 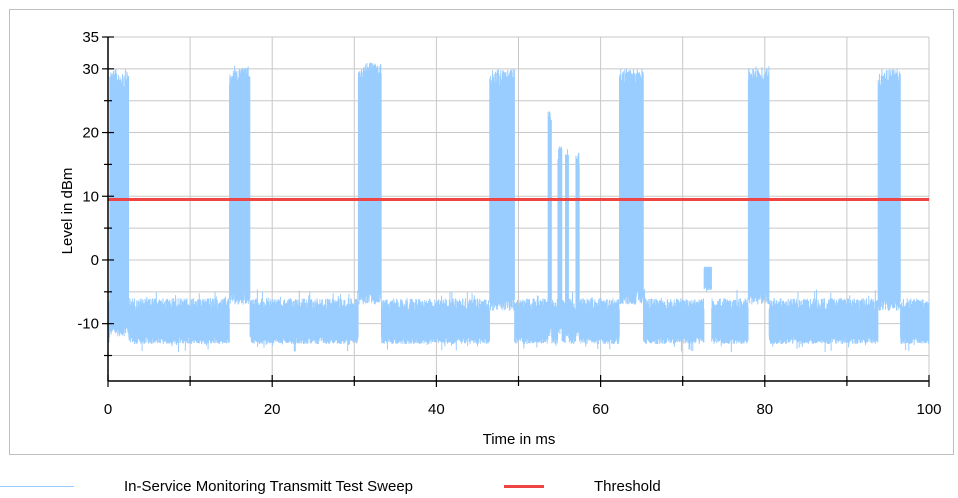 I want to click on y-tick-label: 35, so click(x=90, y=37).